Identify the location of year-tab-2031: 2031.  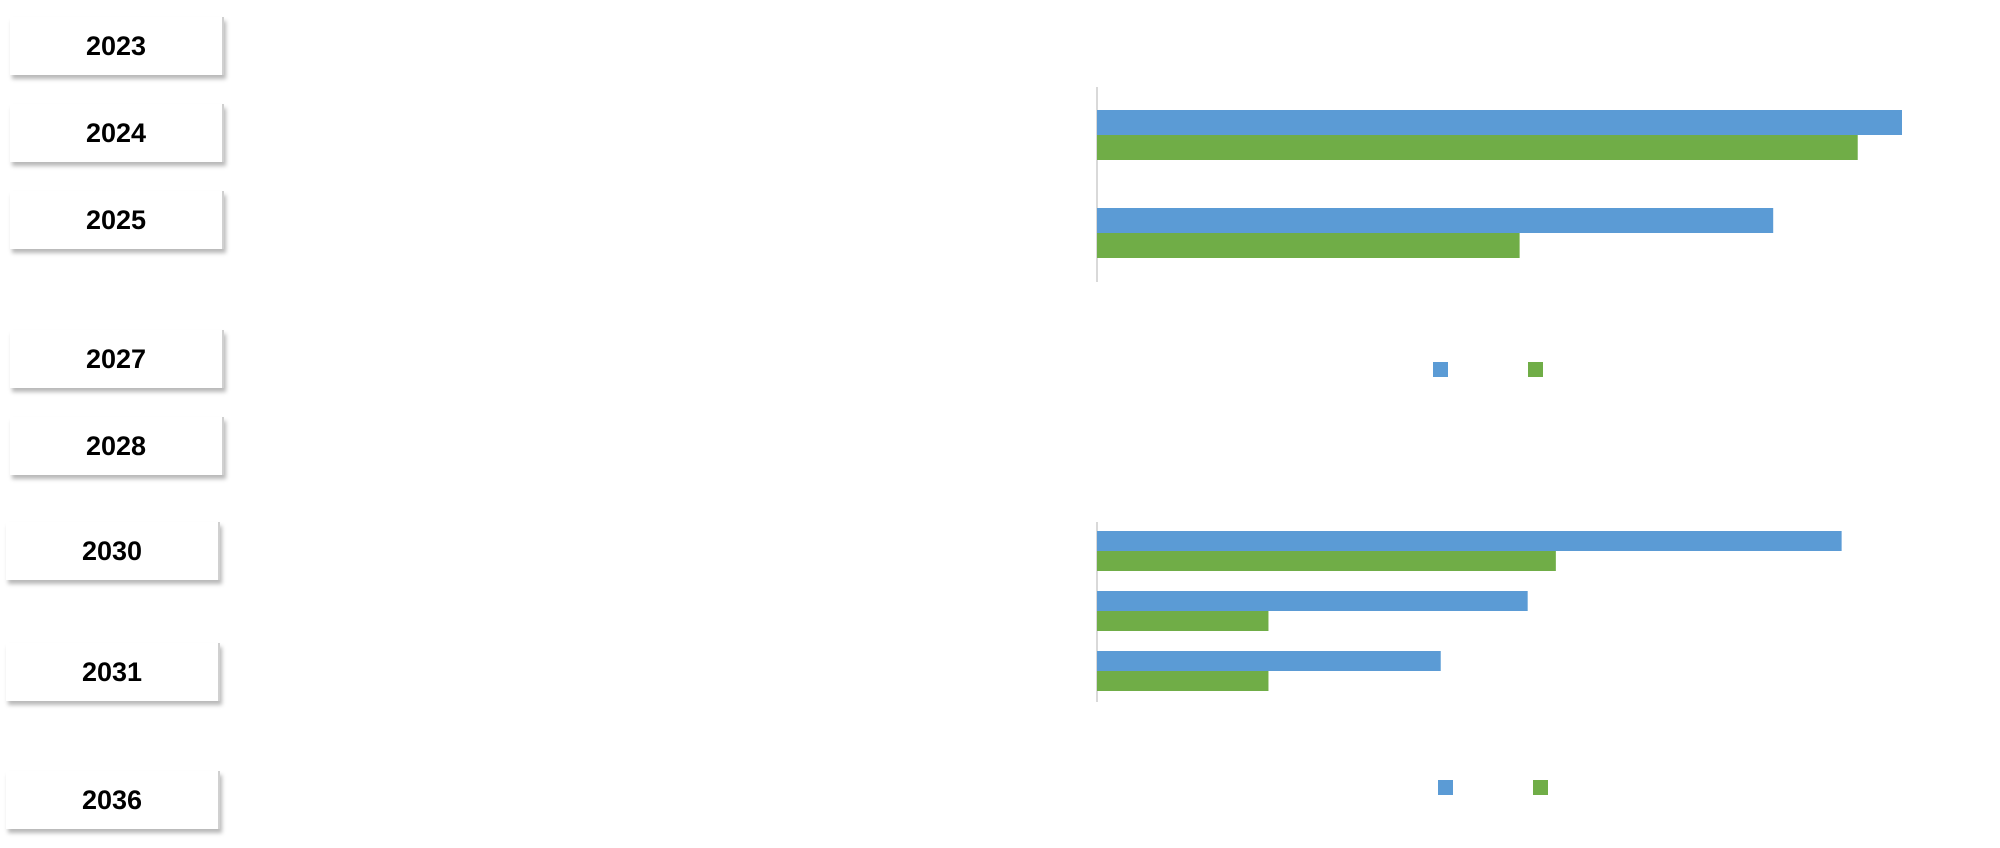
(113, 672).